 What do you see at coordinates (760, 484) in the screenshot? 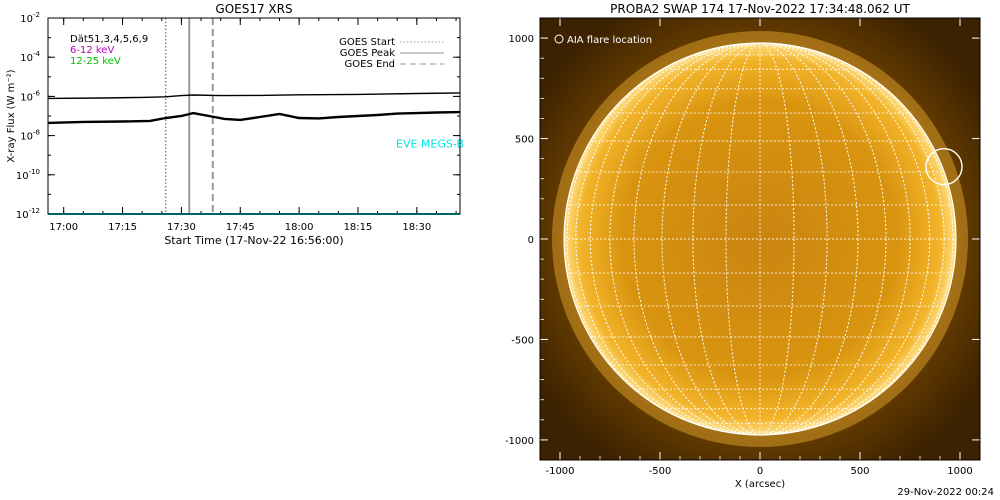
I see `x-axis-label: X (arcsec)` at bounding box center [760, 484].